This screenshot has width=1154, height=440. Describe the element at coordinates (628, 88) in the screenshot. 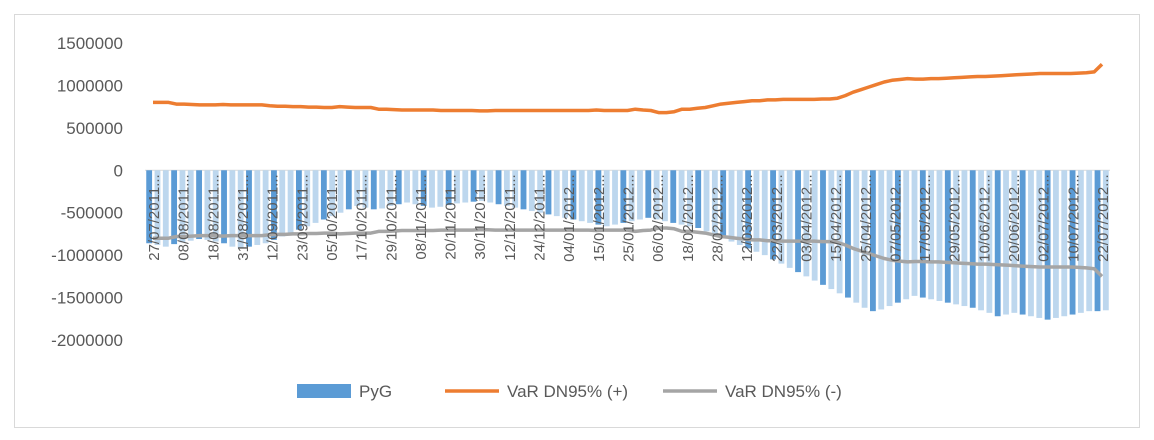

I see `var-dn95-pos-line` at that location.